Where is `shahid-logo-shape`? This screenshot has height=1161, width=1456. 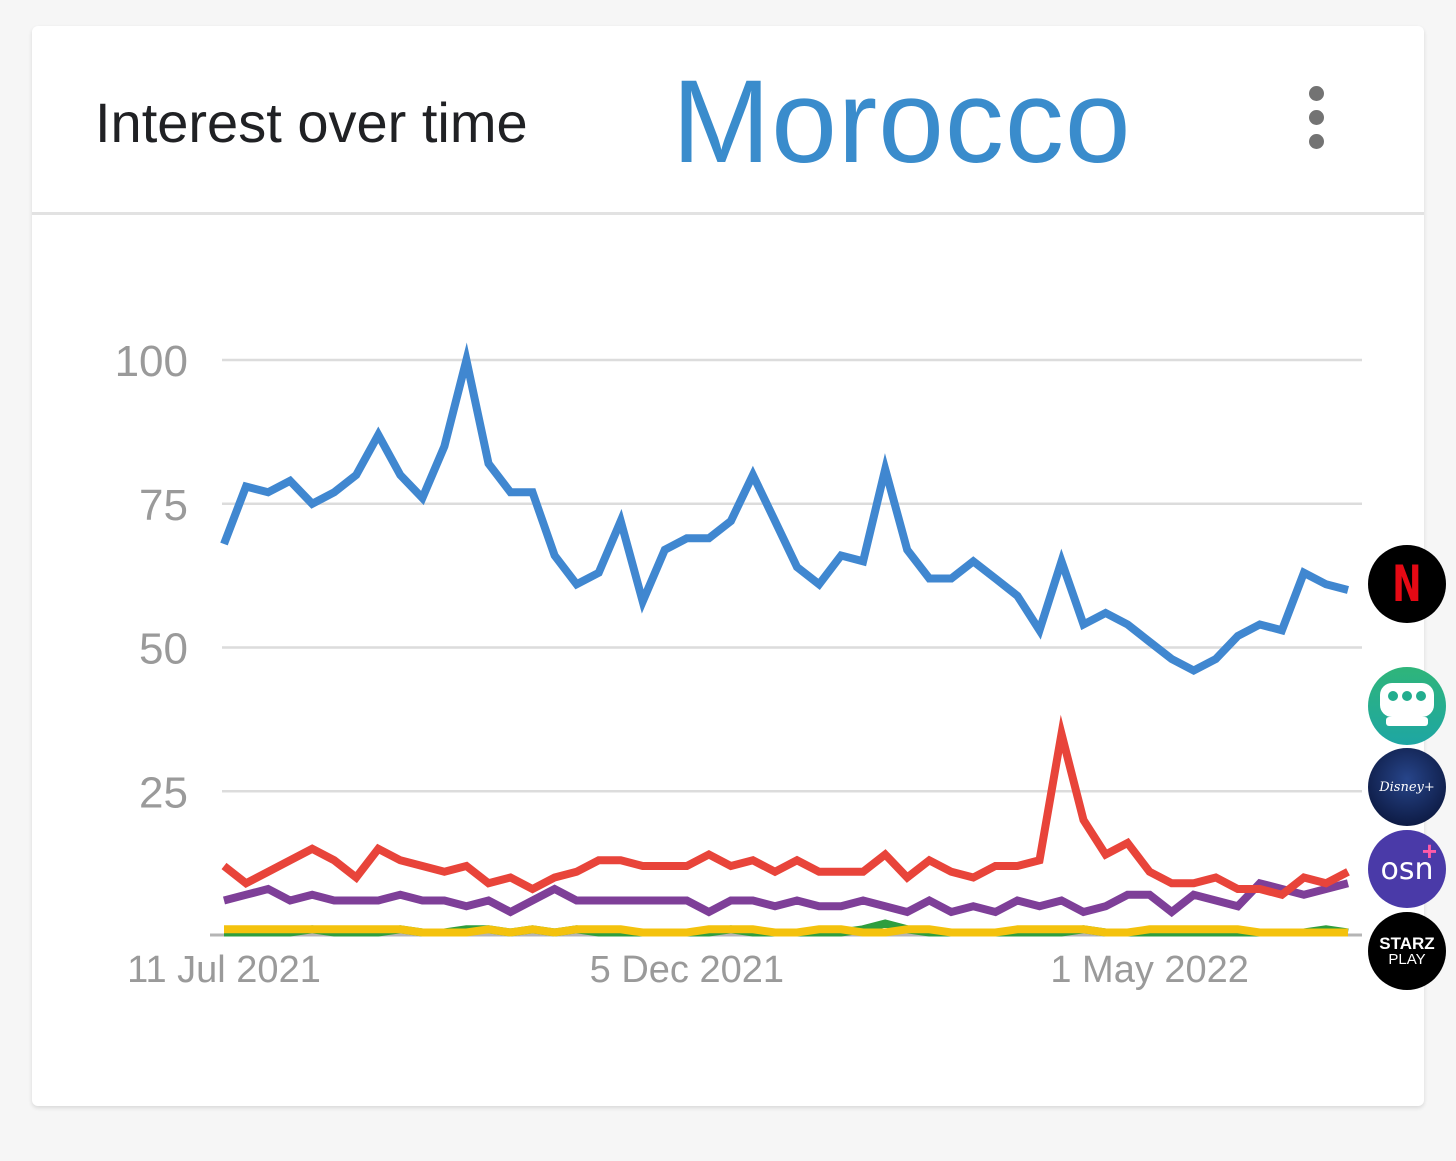
shahid-logo-shape is located at coordinates (1407, 704).